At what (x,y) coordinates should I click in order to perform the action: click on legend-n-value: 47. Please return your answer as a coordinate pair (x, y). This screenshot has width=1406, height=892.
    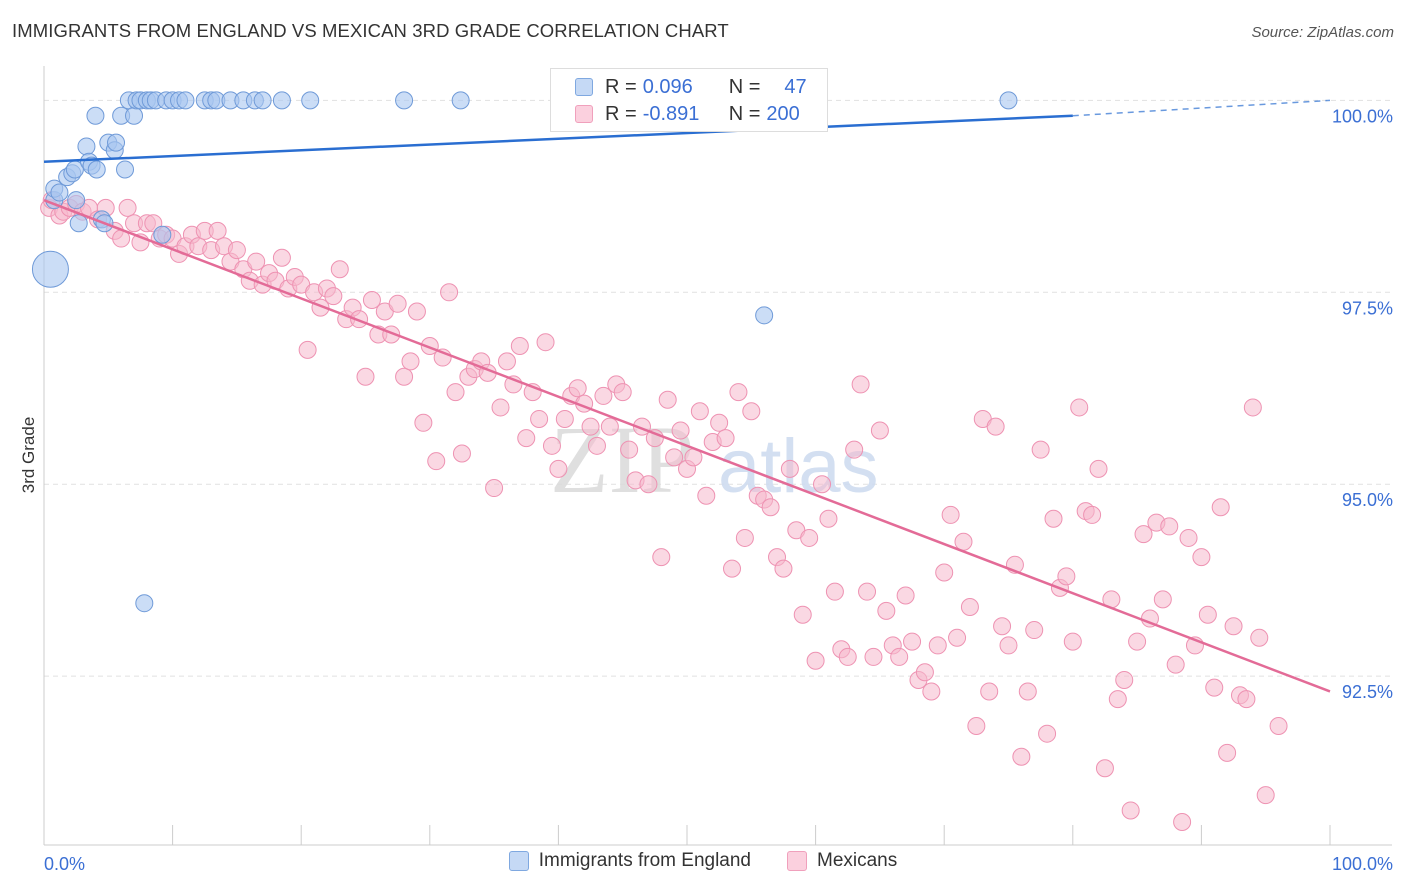
    Looking at the image, I should click on (795, 86).